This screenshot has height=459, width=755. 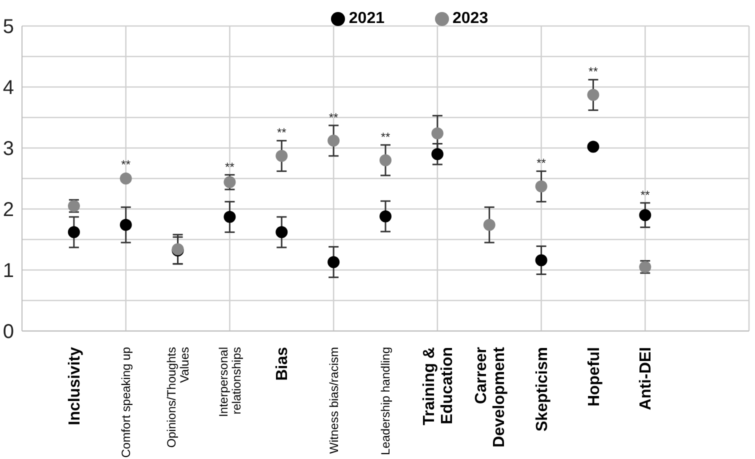 What do you see at coordinates (230, 382) in the screenshot?
I see `x-tick-label: Interpersonal relationships` at bounding box center [230, 382].